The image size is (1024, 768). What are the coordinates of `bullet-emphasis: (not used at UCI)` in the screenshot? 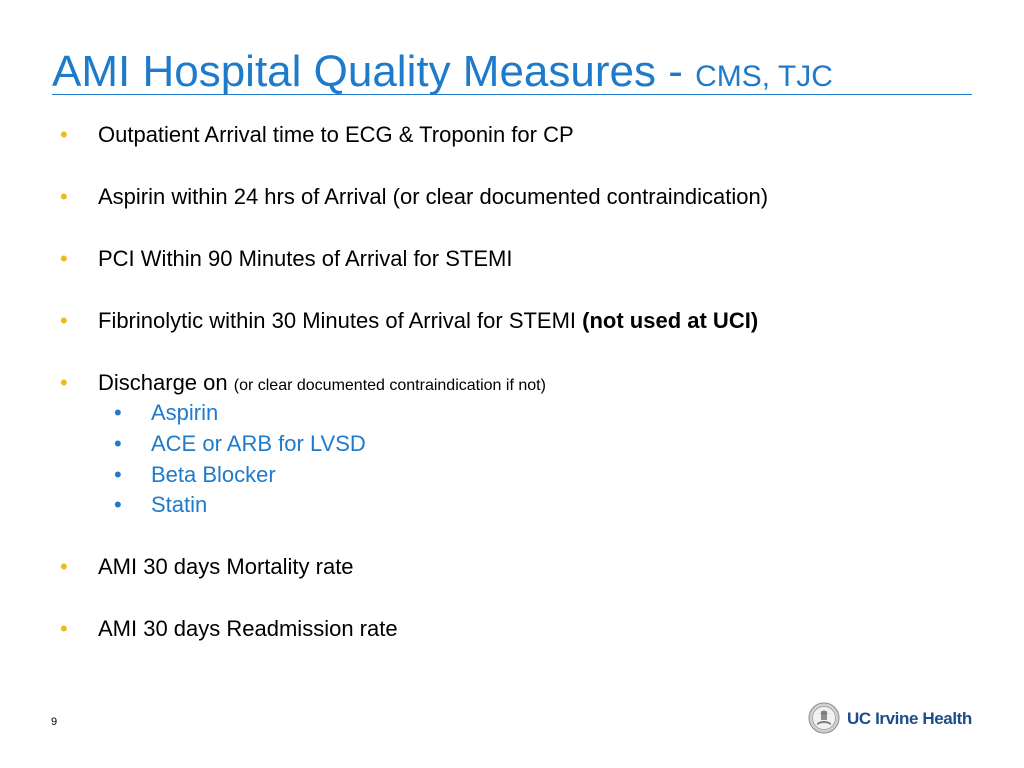 It's located at (670, 320).